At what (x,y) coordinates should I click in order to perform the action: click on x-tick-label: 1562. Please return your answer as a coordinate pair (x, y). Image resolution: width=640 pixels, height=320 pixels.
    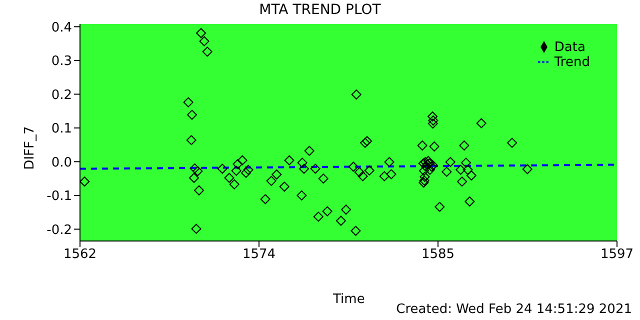
    Looking at the image, I should click on (80, 254).